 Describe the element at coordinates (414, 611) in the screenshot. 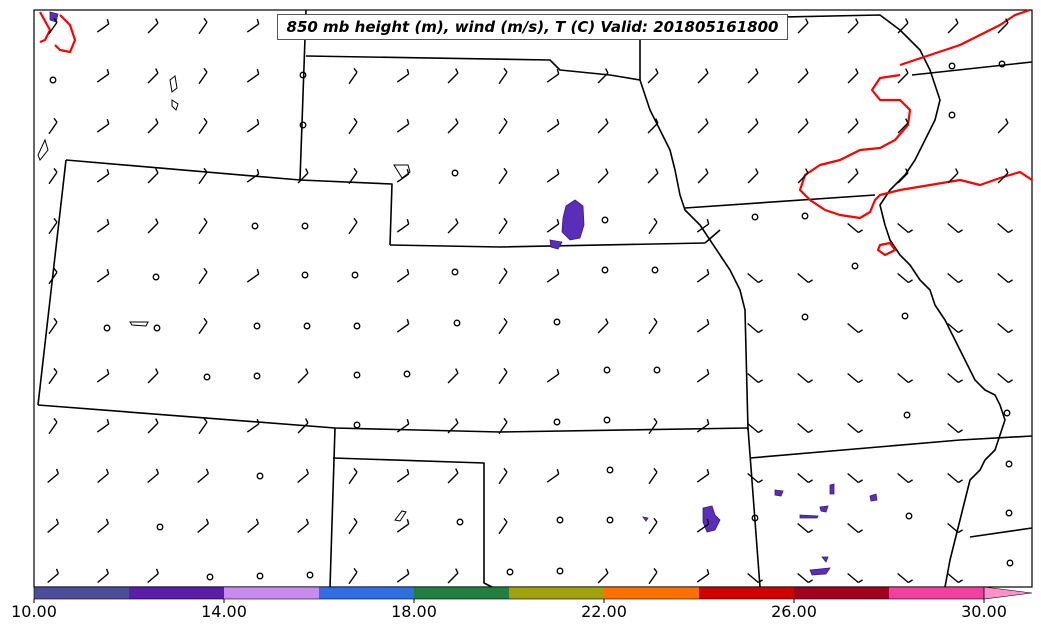

I see `colorbar-tick-label: 18.00` at that location.